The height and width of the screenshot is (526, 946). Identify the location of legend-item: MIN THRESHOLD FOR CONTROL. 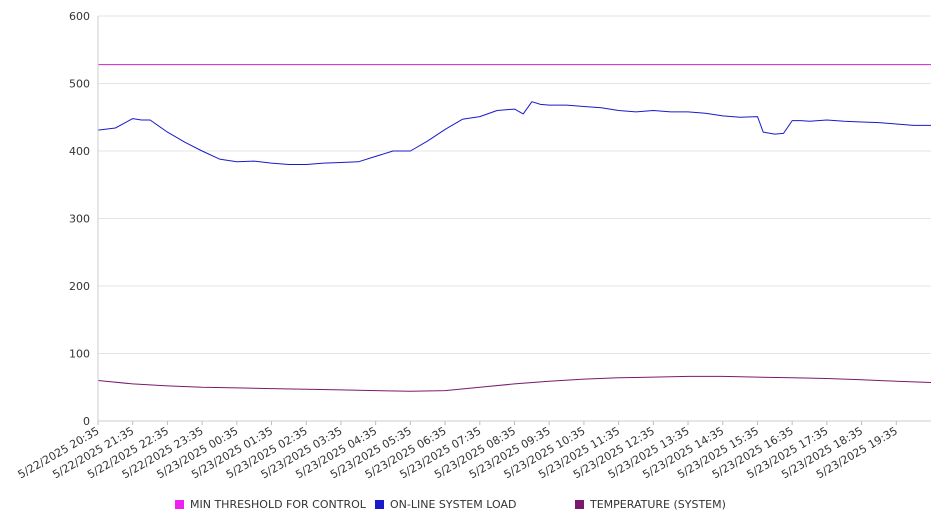
(270, 504).